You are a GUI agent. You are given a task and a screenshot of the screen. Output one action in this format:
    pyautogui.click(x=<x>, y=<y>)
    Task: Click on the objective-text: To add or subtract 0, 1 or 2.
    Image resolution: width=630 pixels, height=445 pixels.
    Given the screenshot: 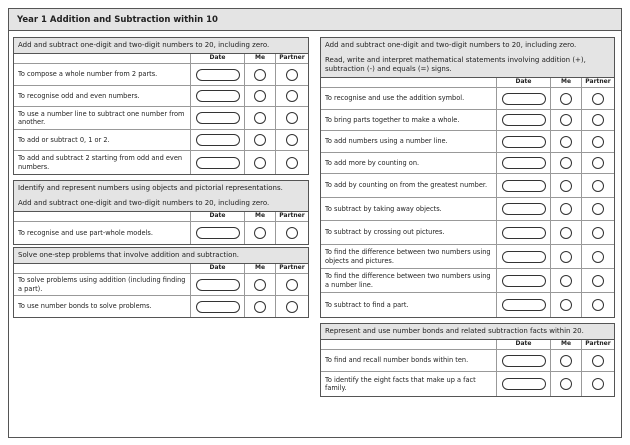 What is the action you would take?
    pyautogui.click(x=102, y=140)
    